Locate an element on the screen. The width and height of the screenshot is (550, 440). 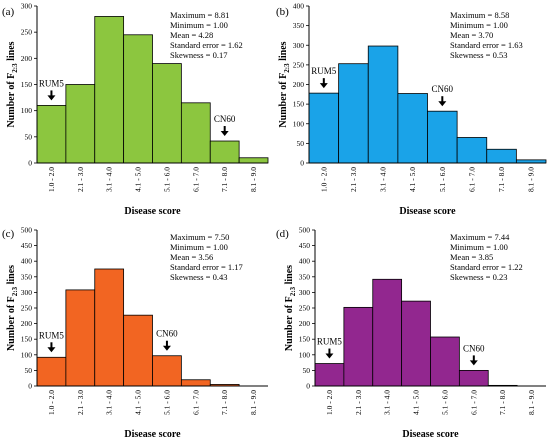
stat-line: Standard error = 1.17 is located at coordinates (206, 267).